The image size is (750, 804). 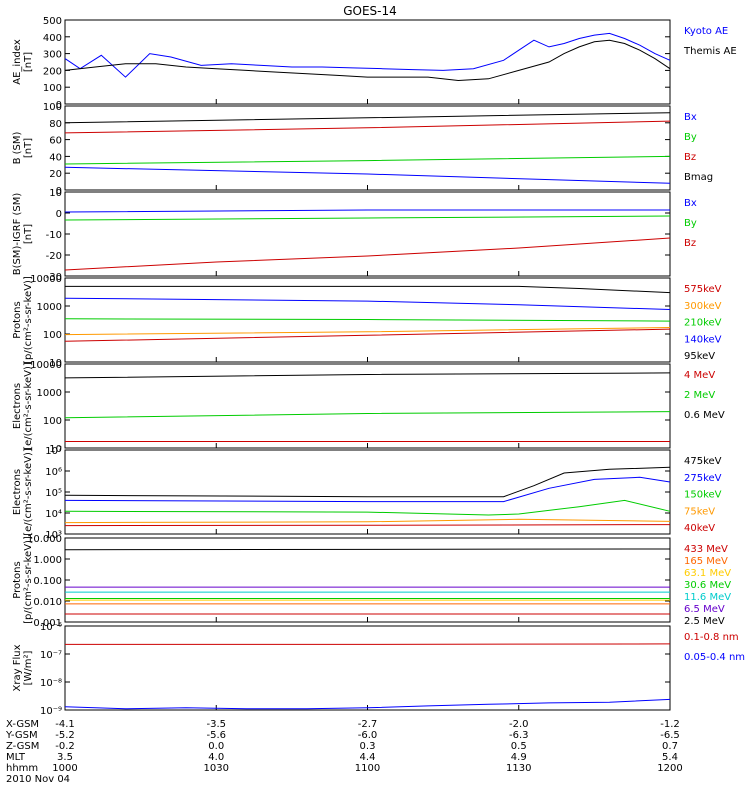 What do you see at coordinates (669, 768) in the screenshot?
I see `axis-tick-value: 1200` at bounding box center [669, 768].